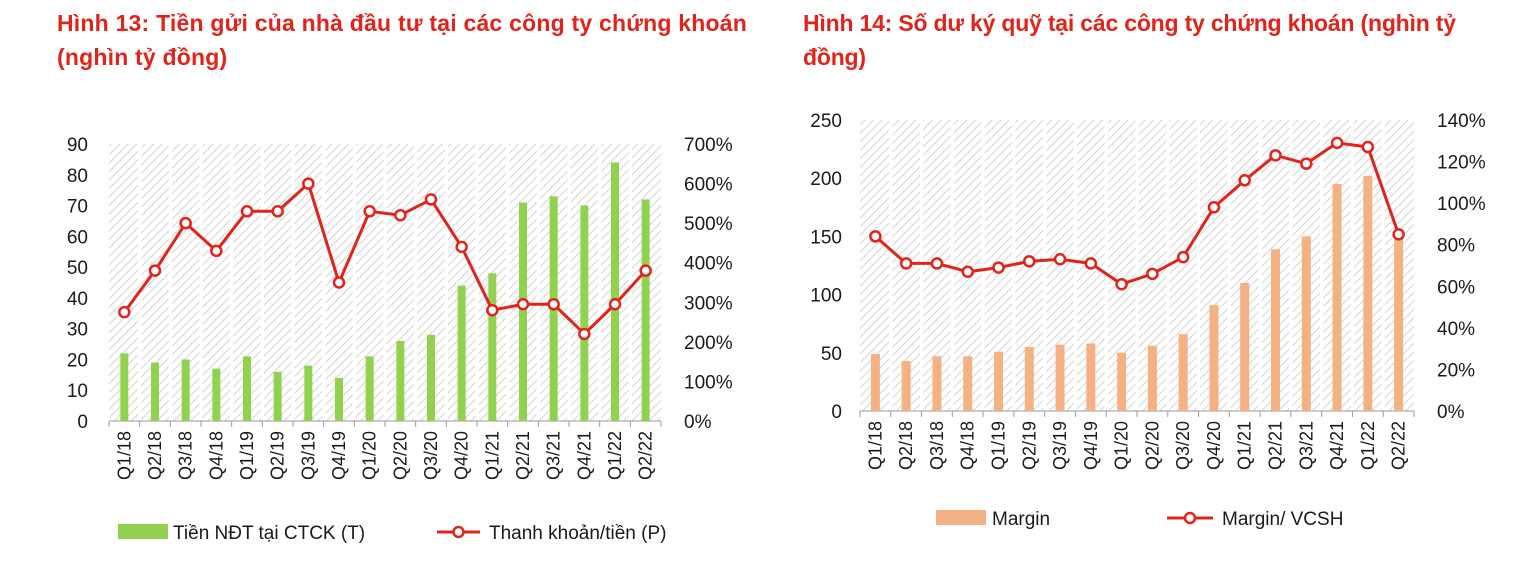  What do you see at coordinates (1091, 445) in the screenshot?
I see `margin-x-tick-label: Q4/19` at bounding box center [1091, 445].